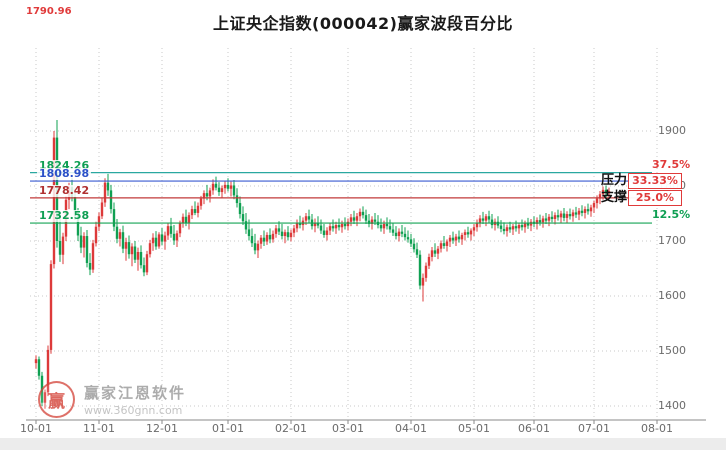 This screenshot has height=450, width=726. Describe the element at coordinates (112, 399) in the screenshot. I see `watermark: 赢 赢家江恩软件 www.360gnn.com` at that location.